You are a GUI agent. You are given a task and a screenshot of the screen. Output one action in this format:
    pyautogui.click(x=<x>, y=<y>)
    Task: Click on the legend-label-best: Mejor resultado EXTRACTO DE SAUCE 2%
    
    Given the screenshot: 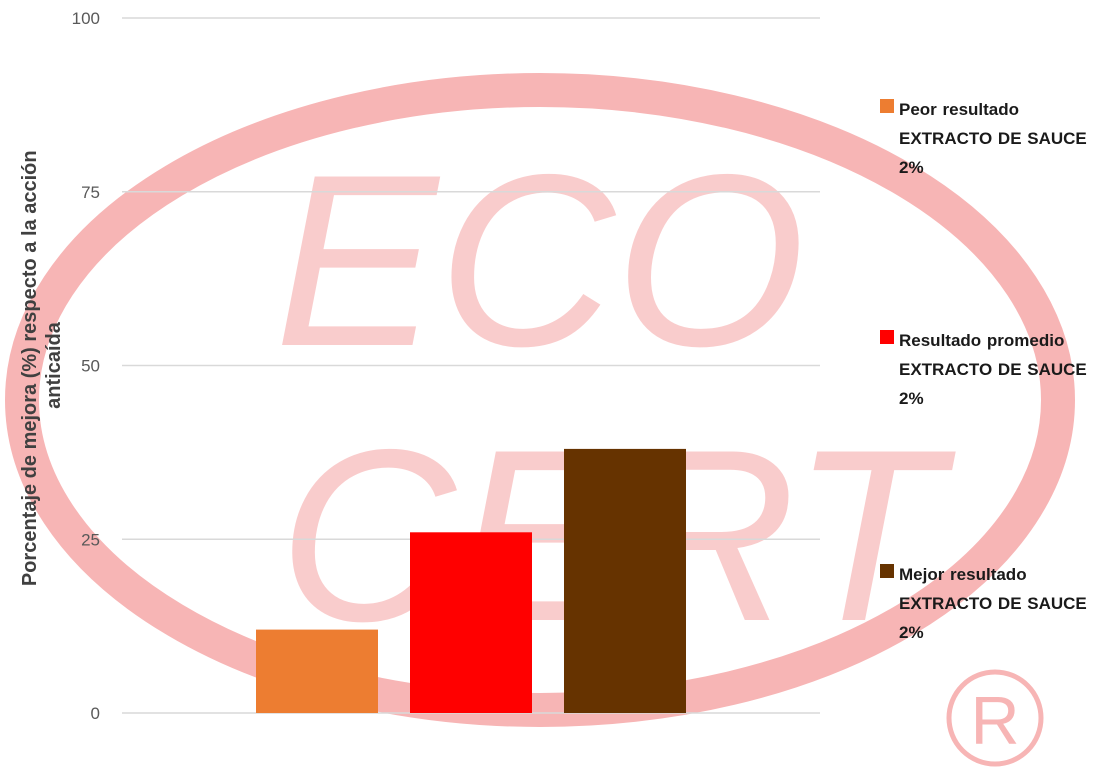 What is the action you would take?
    pyautogui.click(x=993, y=603)
    